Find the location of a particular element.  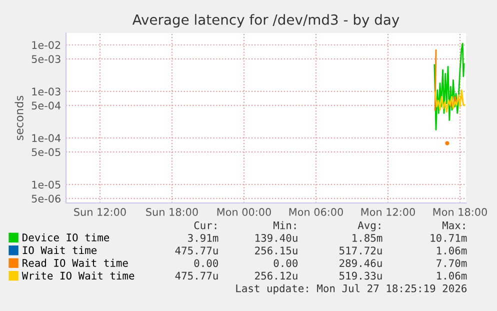

x-tick-label: Sun 12:00 is located at coordinates (100, 212).